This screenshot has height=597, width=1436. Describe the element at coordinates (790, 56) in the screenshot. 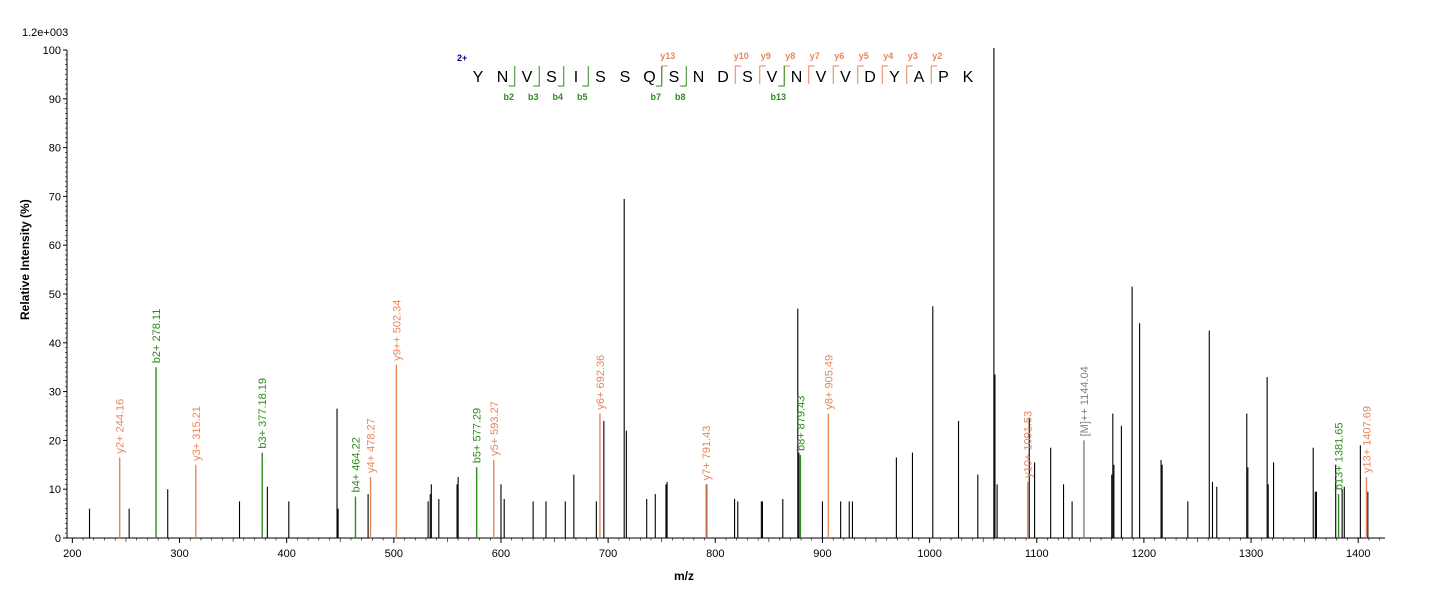

I see `y-ion-label: y8` at that location.